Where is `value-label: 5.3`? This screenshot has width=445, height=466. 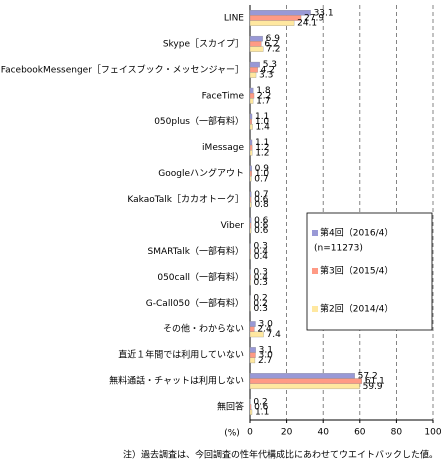 value-label: 5.3 is located at coordinates (270, 65).